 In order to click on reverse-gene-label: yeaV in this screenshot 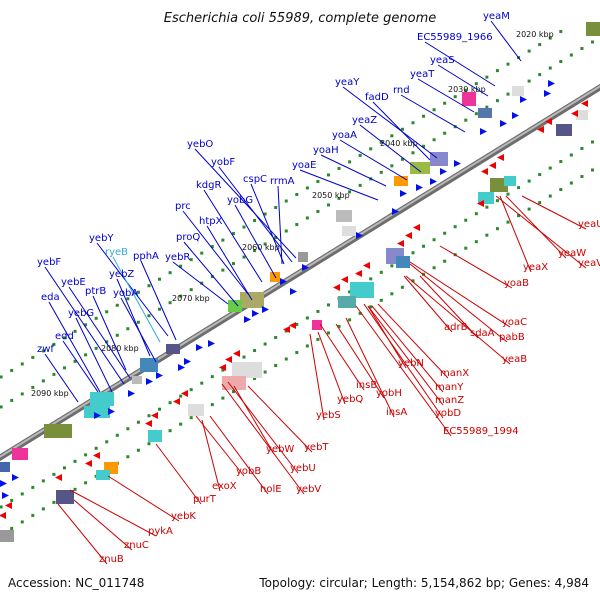, I will do `click(589, 263)`.